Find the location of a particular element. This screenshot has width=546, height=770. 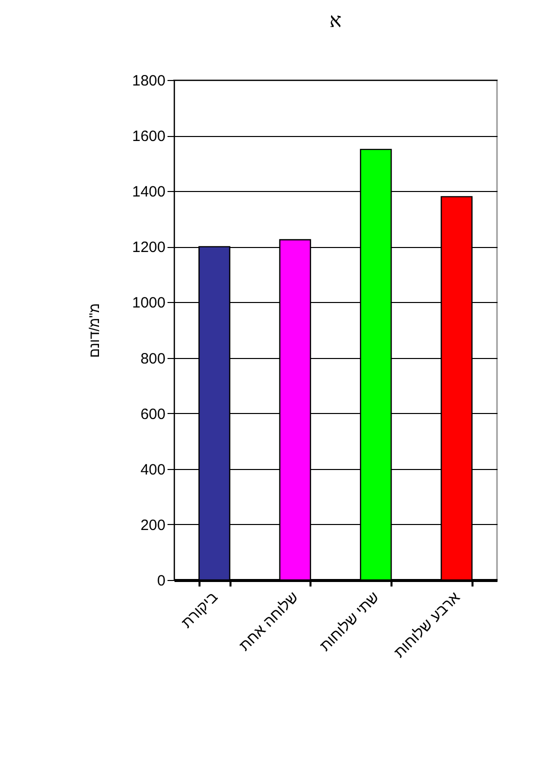

y-tick-label: 1600 is located at coordinates (149, 137).